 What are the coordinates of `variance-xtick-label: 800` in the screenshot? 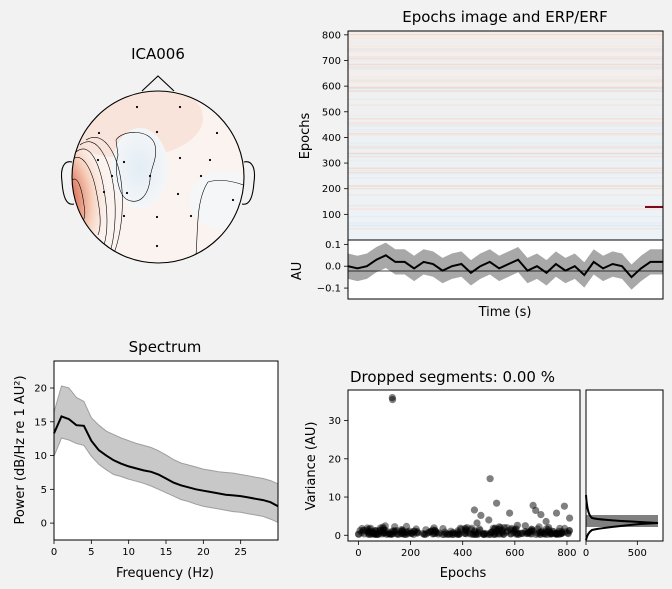 It's located at (566, 553).